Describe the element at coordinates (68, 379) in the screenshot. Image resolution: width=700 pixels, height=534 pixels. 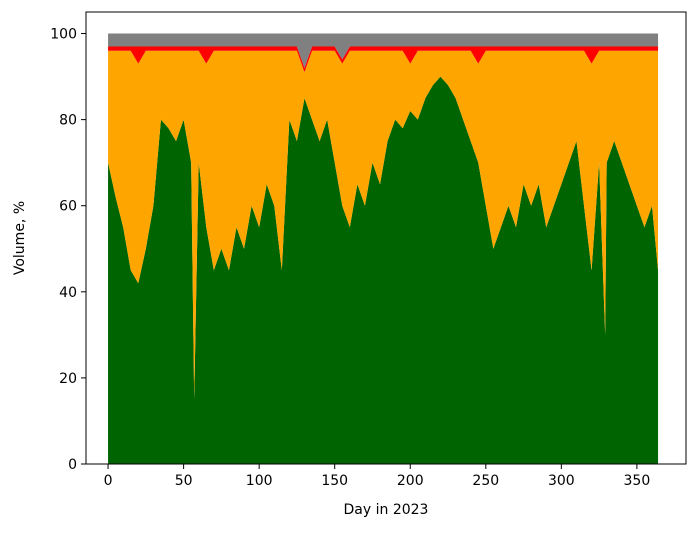
I see `y-tick-label: 20` at that location.